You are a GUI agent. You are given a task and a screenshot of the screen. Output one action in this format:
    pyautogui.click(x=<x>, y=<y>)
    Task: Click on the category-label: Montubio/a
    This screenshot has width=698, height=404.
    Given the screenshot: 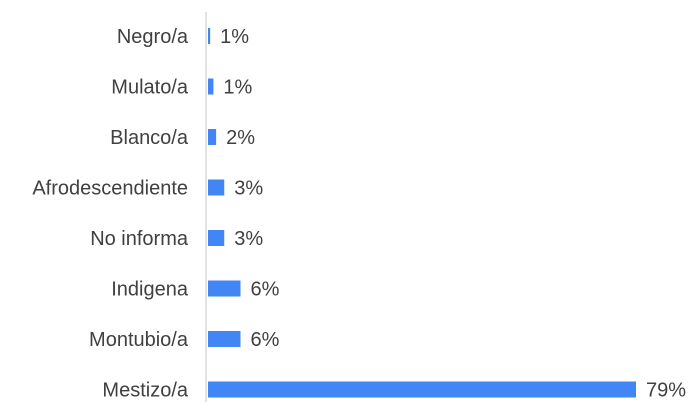 What is the action you would take?
    pyautogui.click(x=139, y=340)
    